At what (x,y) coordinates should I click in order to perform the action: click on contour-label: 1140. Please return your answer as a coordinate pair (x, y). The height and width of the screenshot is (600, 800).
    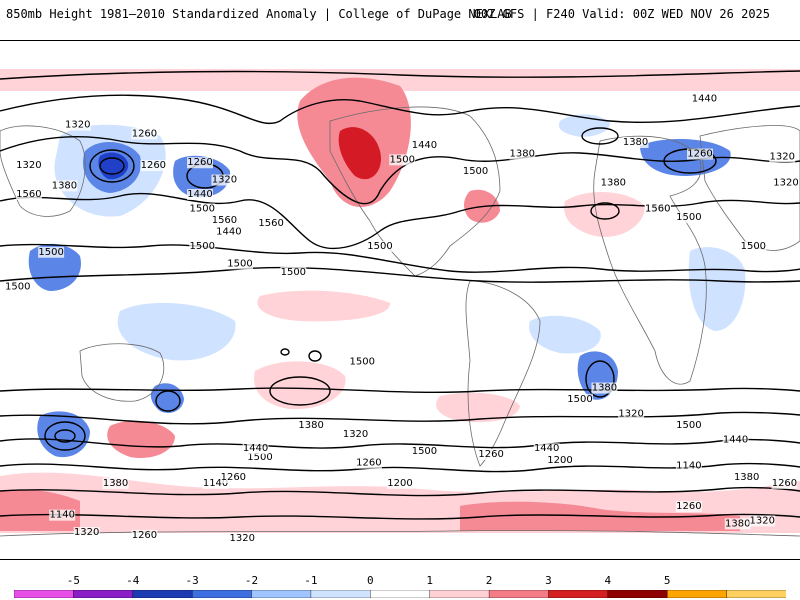
    Looking at the image, I should click on (61, 515).